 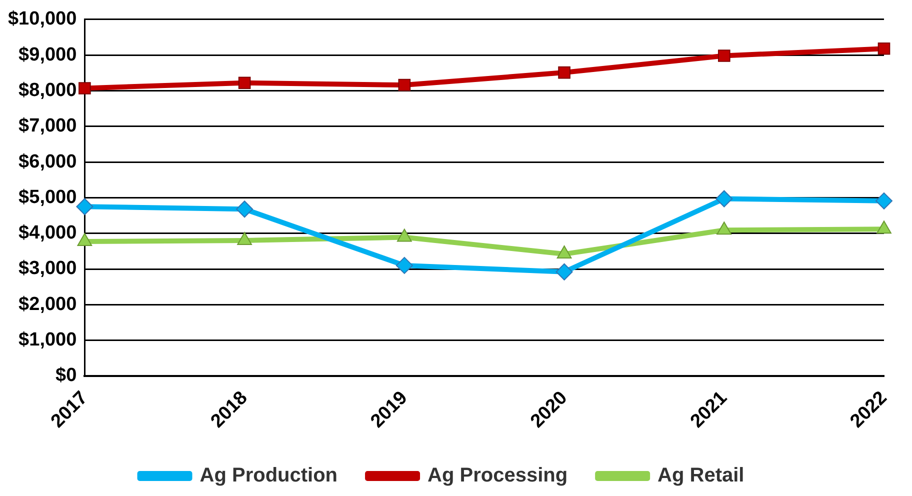 I want to click on y-tick-label: $1,000, so click(x=47, y=340).